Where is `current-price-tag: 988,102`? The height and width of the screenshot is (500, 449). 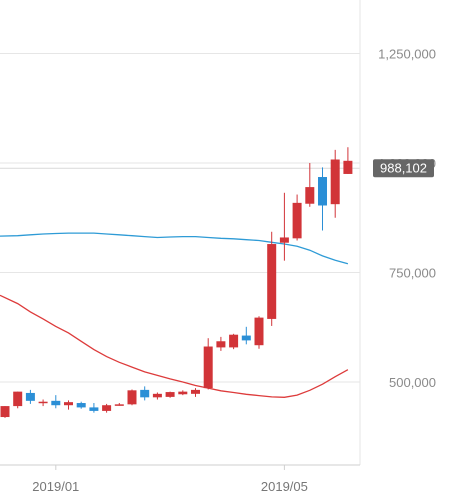 current-price-tag: 988,102 is located at coordinates (403, 168).